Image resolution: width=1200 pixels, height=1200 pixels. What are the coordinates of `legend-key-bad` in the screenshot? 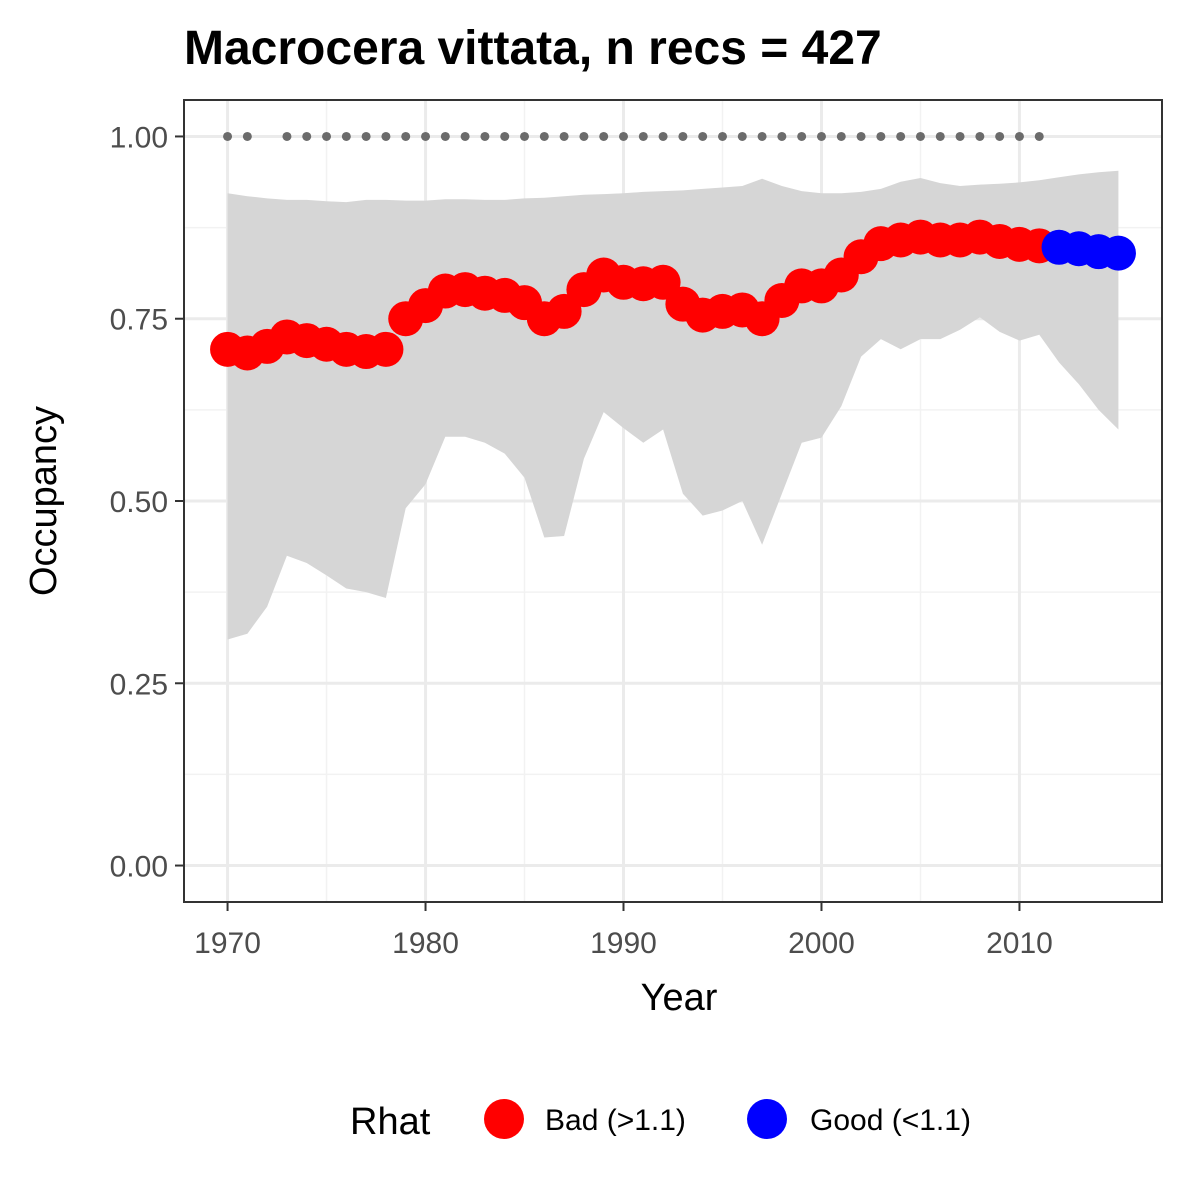 It's located at (504, 1119).